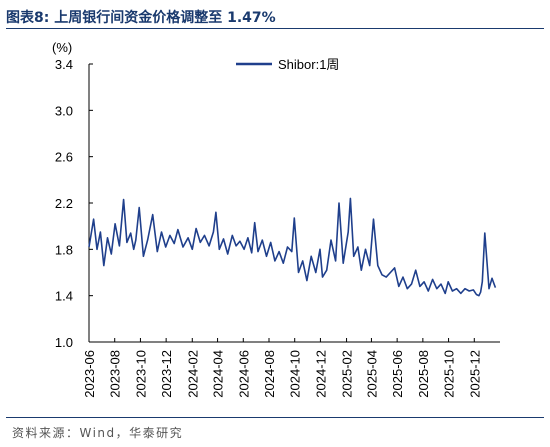 Image resolution: width=550 pixels, height=447 pixels. I want to click on x-tick-label: 2023-08, so click(115, 374).